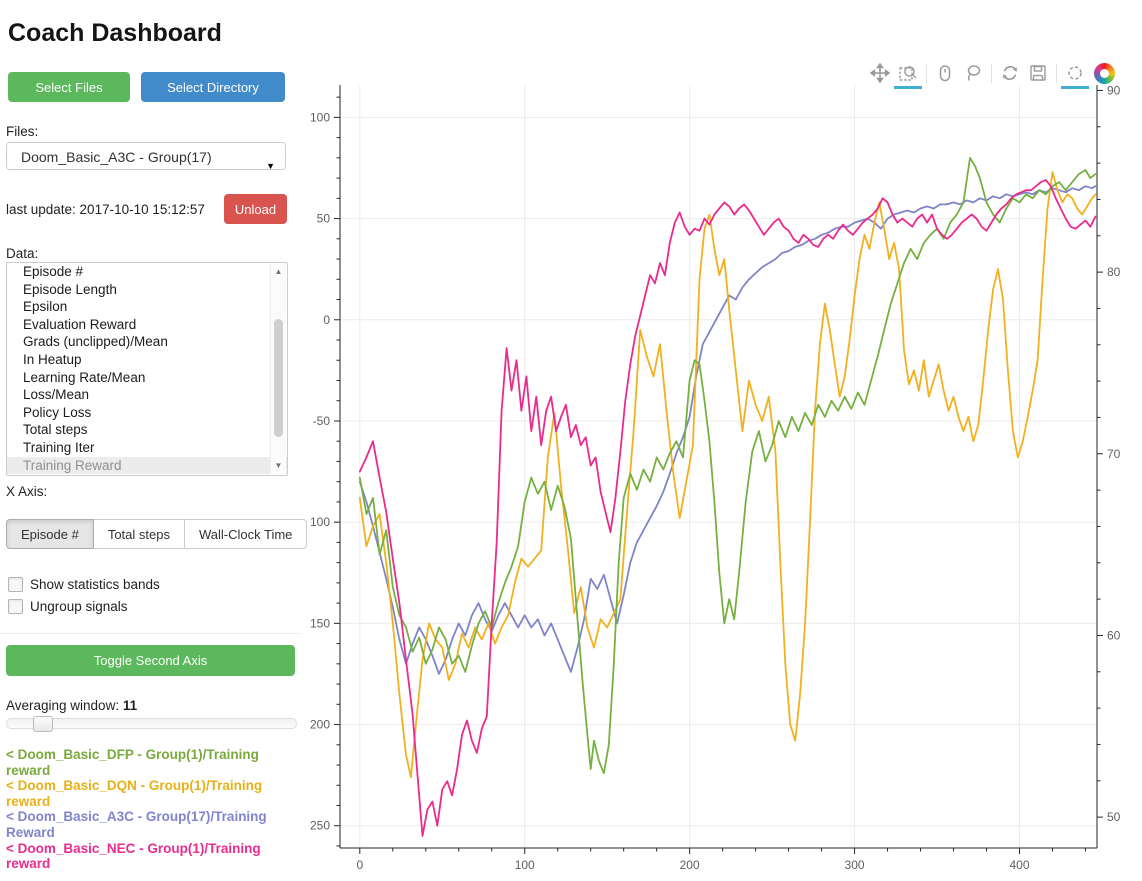  Describe the element at coordinates (973, 73) in the screenshot. I see `lasso-select-icon` at that location.